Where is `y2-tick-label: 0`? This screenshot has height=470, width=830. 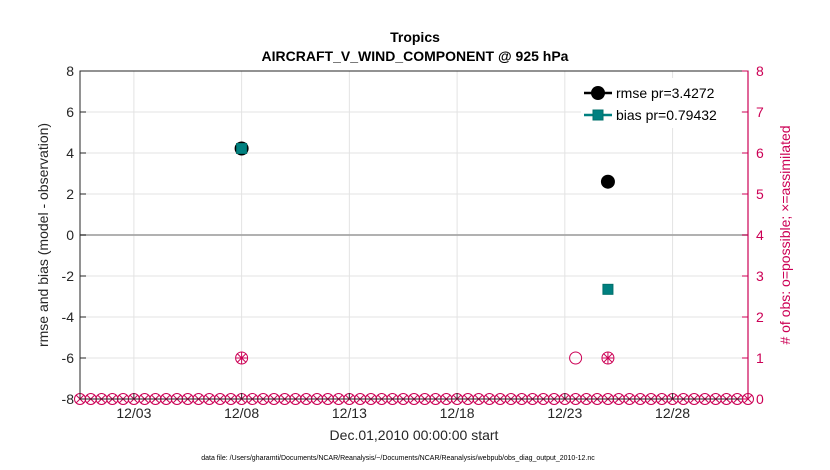
y2-tick-label: 0 is located at coordinates (760, 399).